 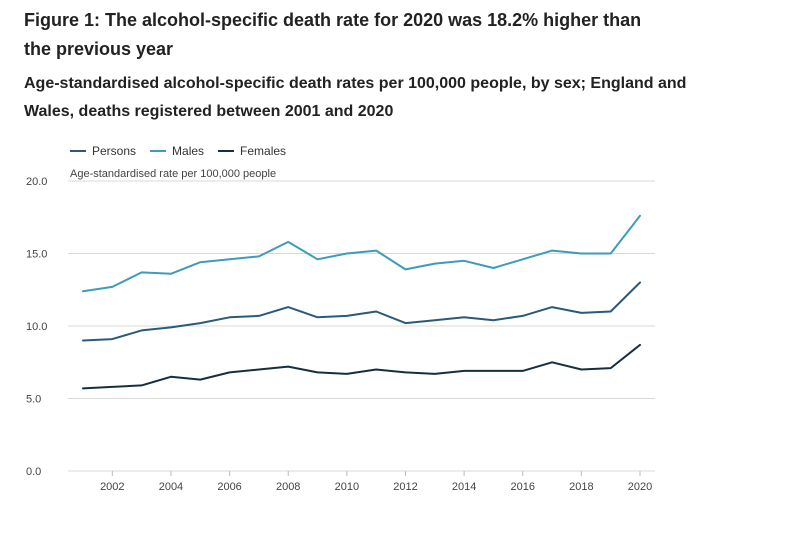 I want to click on legend-swatch-persons, so click(x=78, y=151).